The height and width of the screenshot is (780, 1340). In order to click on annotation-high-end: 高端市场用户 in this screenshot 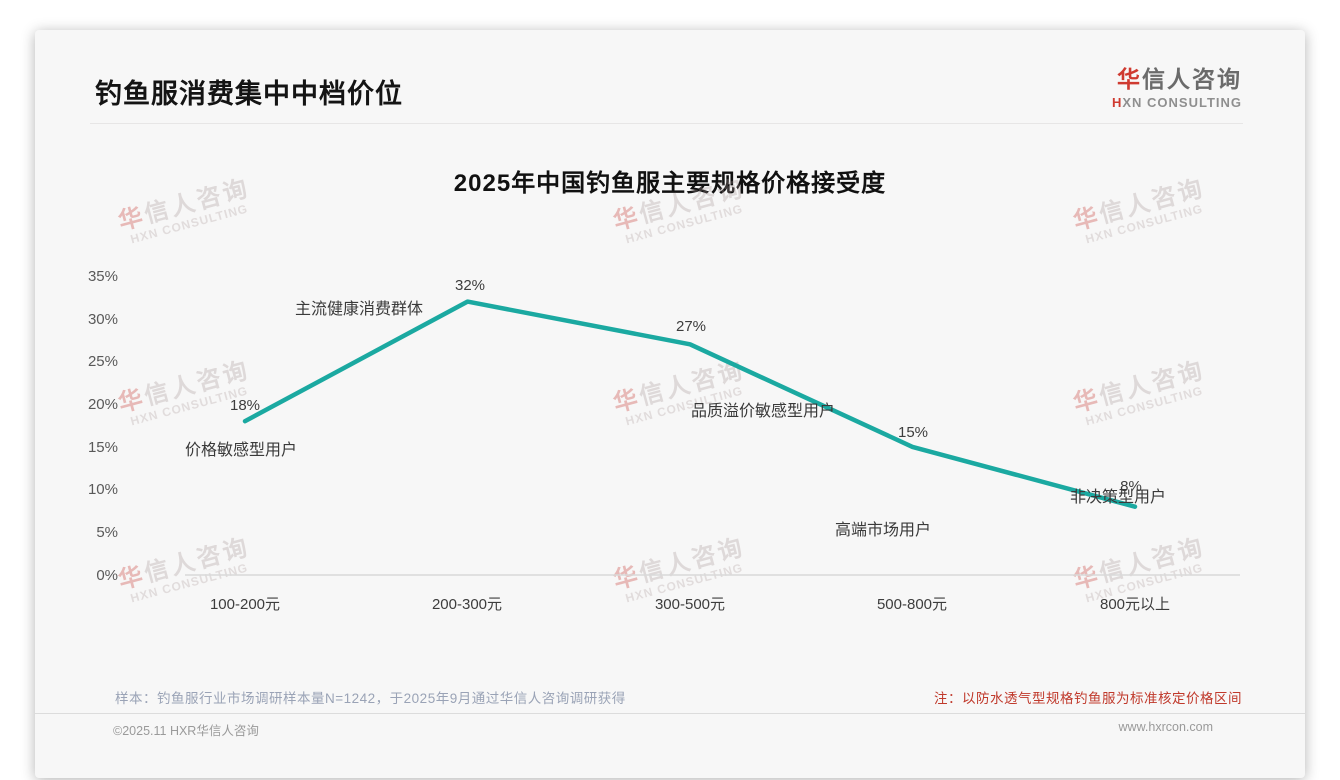, I will do `click(883, 530)`.